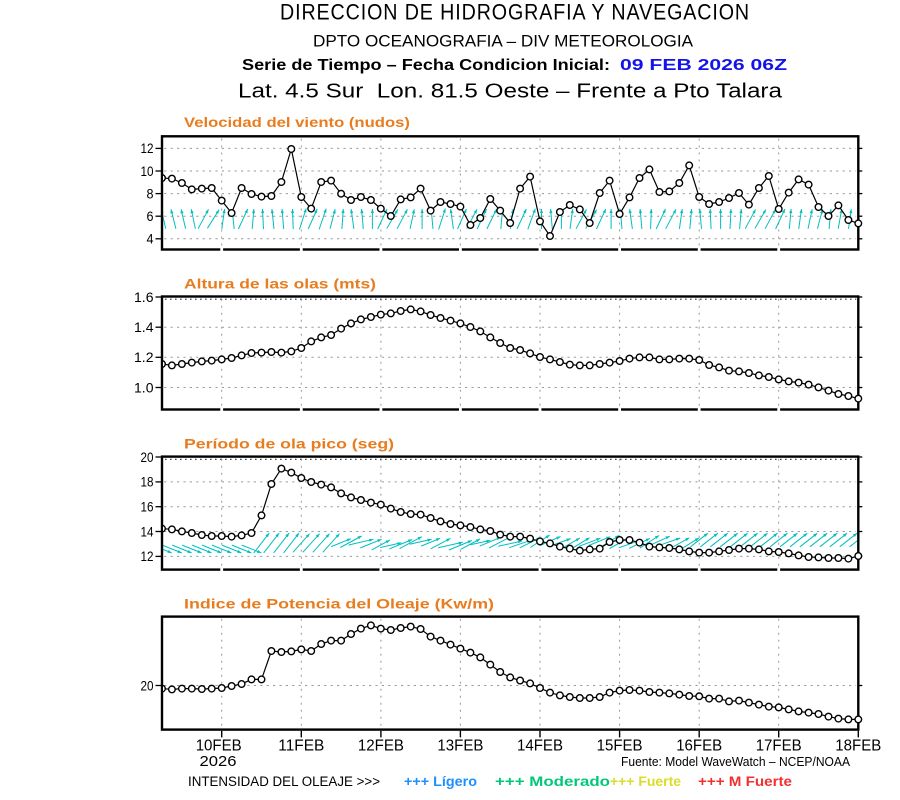  Describe the element at coordinates (704, 65) in the screenshot. I see `svg-text: 09 FEB 2026 06Z` at that location.